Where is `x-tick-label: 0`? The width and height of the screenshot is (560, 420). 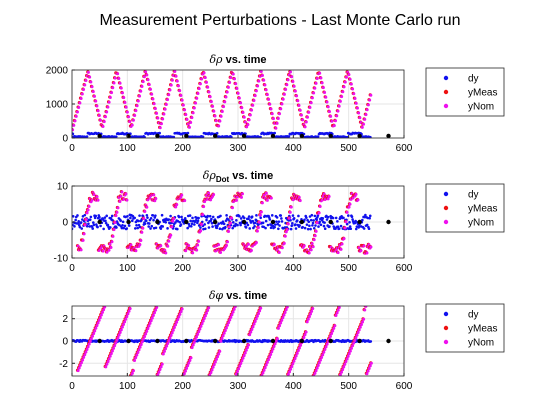 x-tick-label: 0 is located at coordinates (72, 148).